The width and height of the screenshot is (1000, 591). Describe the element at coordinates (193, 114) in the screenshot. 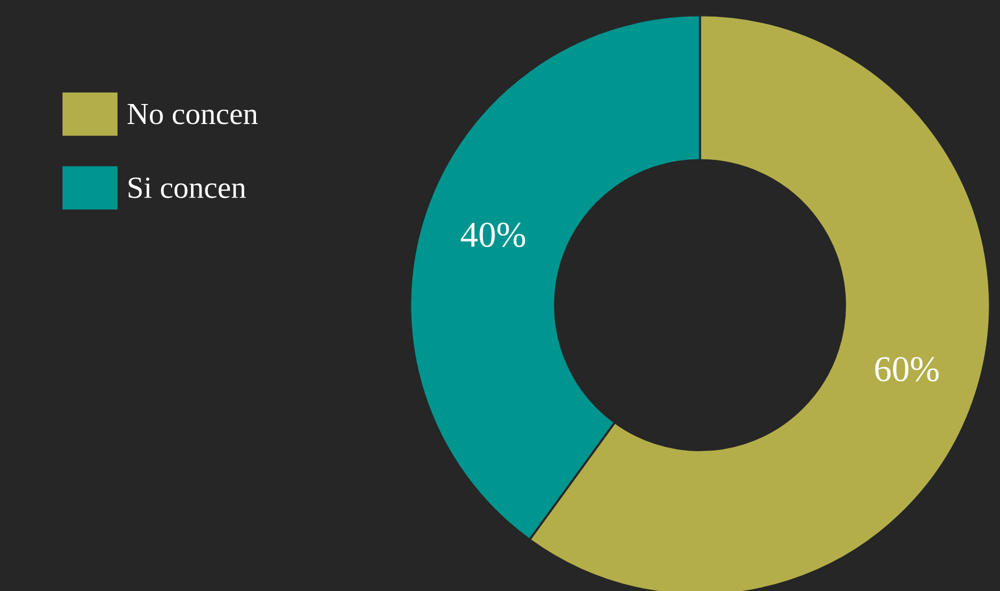

I see `legend-label: No concen` at that location.